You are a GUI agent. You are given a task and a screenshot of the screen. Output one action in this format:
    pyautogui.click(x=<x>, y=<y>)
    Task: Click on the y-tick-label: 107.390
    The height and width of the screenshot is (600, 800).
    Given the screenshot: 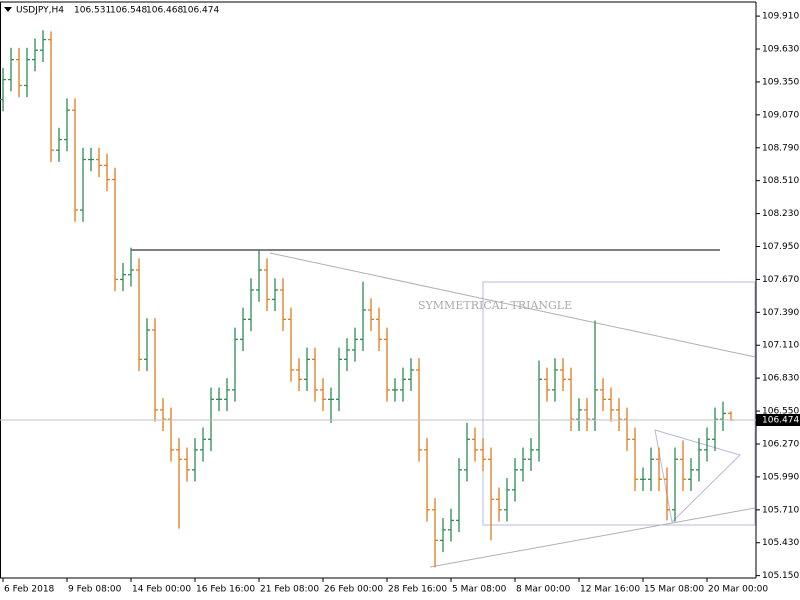 What is the action you would take?
    pyautogui.click(x=780, y=313)
    